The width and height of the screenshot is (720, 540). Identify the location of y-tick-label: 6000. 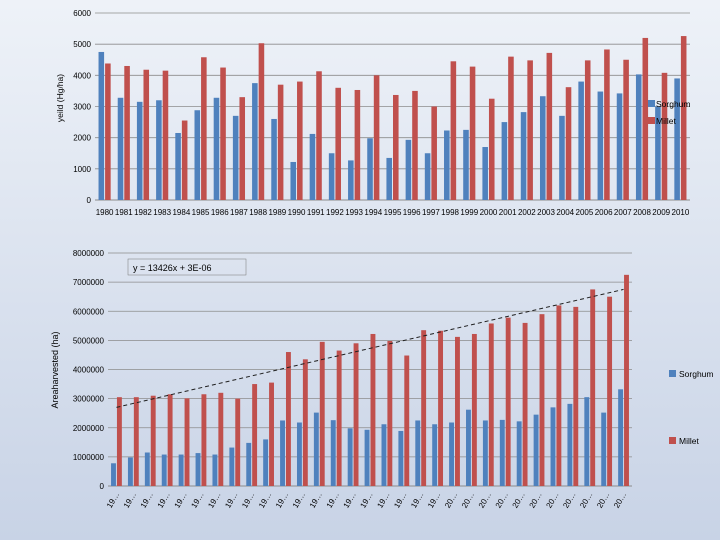
(82, 13).